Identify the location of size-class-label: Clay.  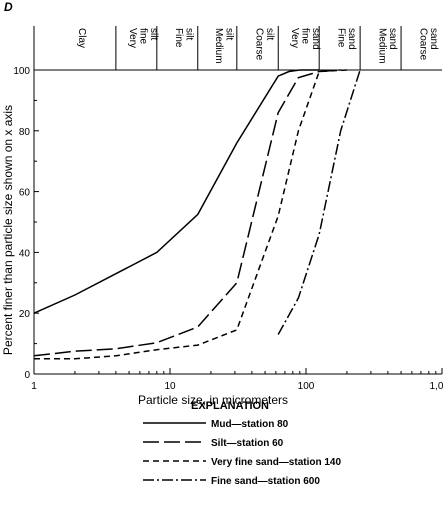
(81, 38).